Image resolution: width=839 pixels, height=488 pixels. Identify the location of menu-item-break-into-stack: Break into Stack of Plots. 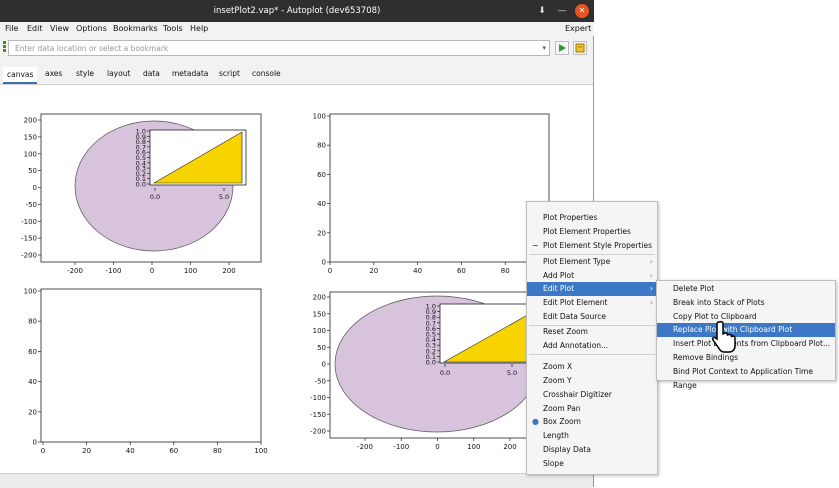
(719, 302).